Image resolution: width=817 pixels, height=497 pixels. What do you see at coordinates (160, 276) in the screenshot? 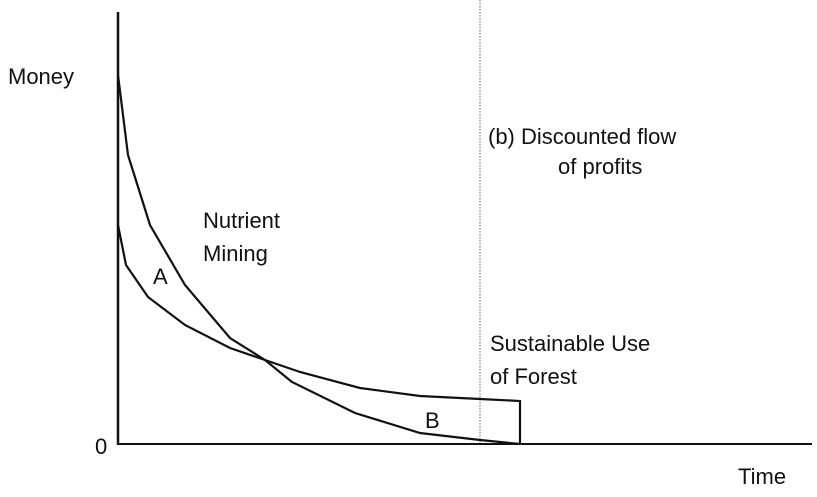
I see `area-label: A` at bounding box center [160, 276].